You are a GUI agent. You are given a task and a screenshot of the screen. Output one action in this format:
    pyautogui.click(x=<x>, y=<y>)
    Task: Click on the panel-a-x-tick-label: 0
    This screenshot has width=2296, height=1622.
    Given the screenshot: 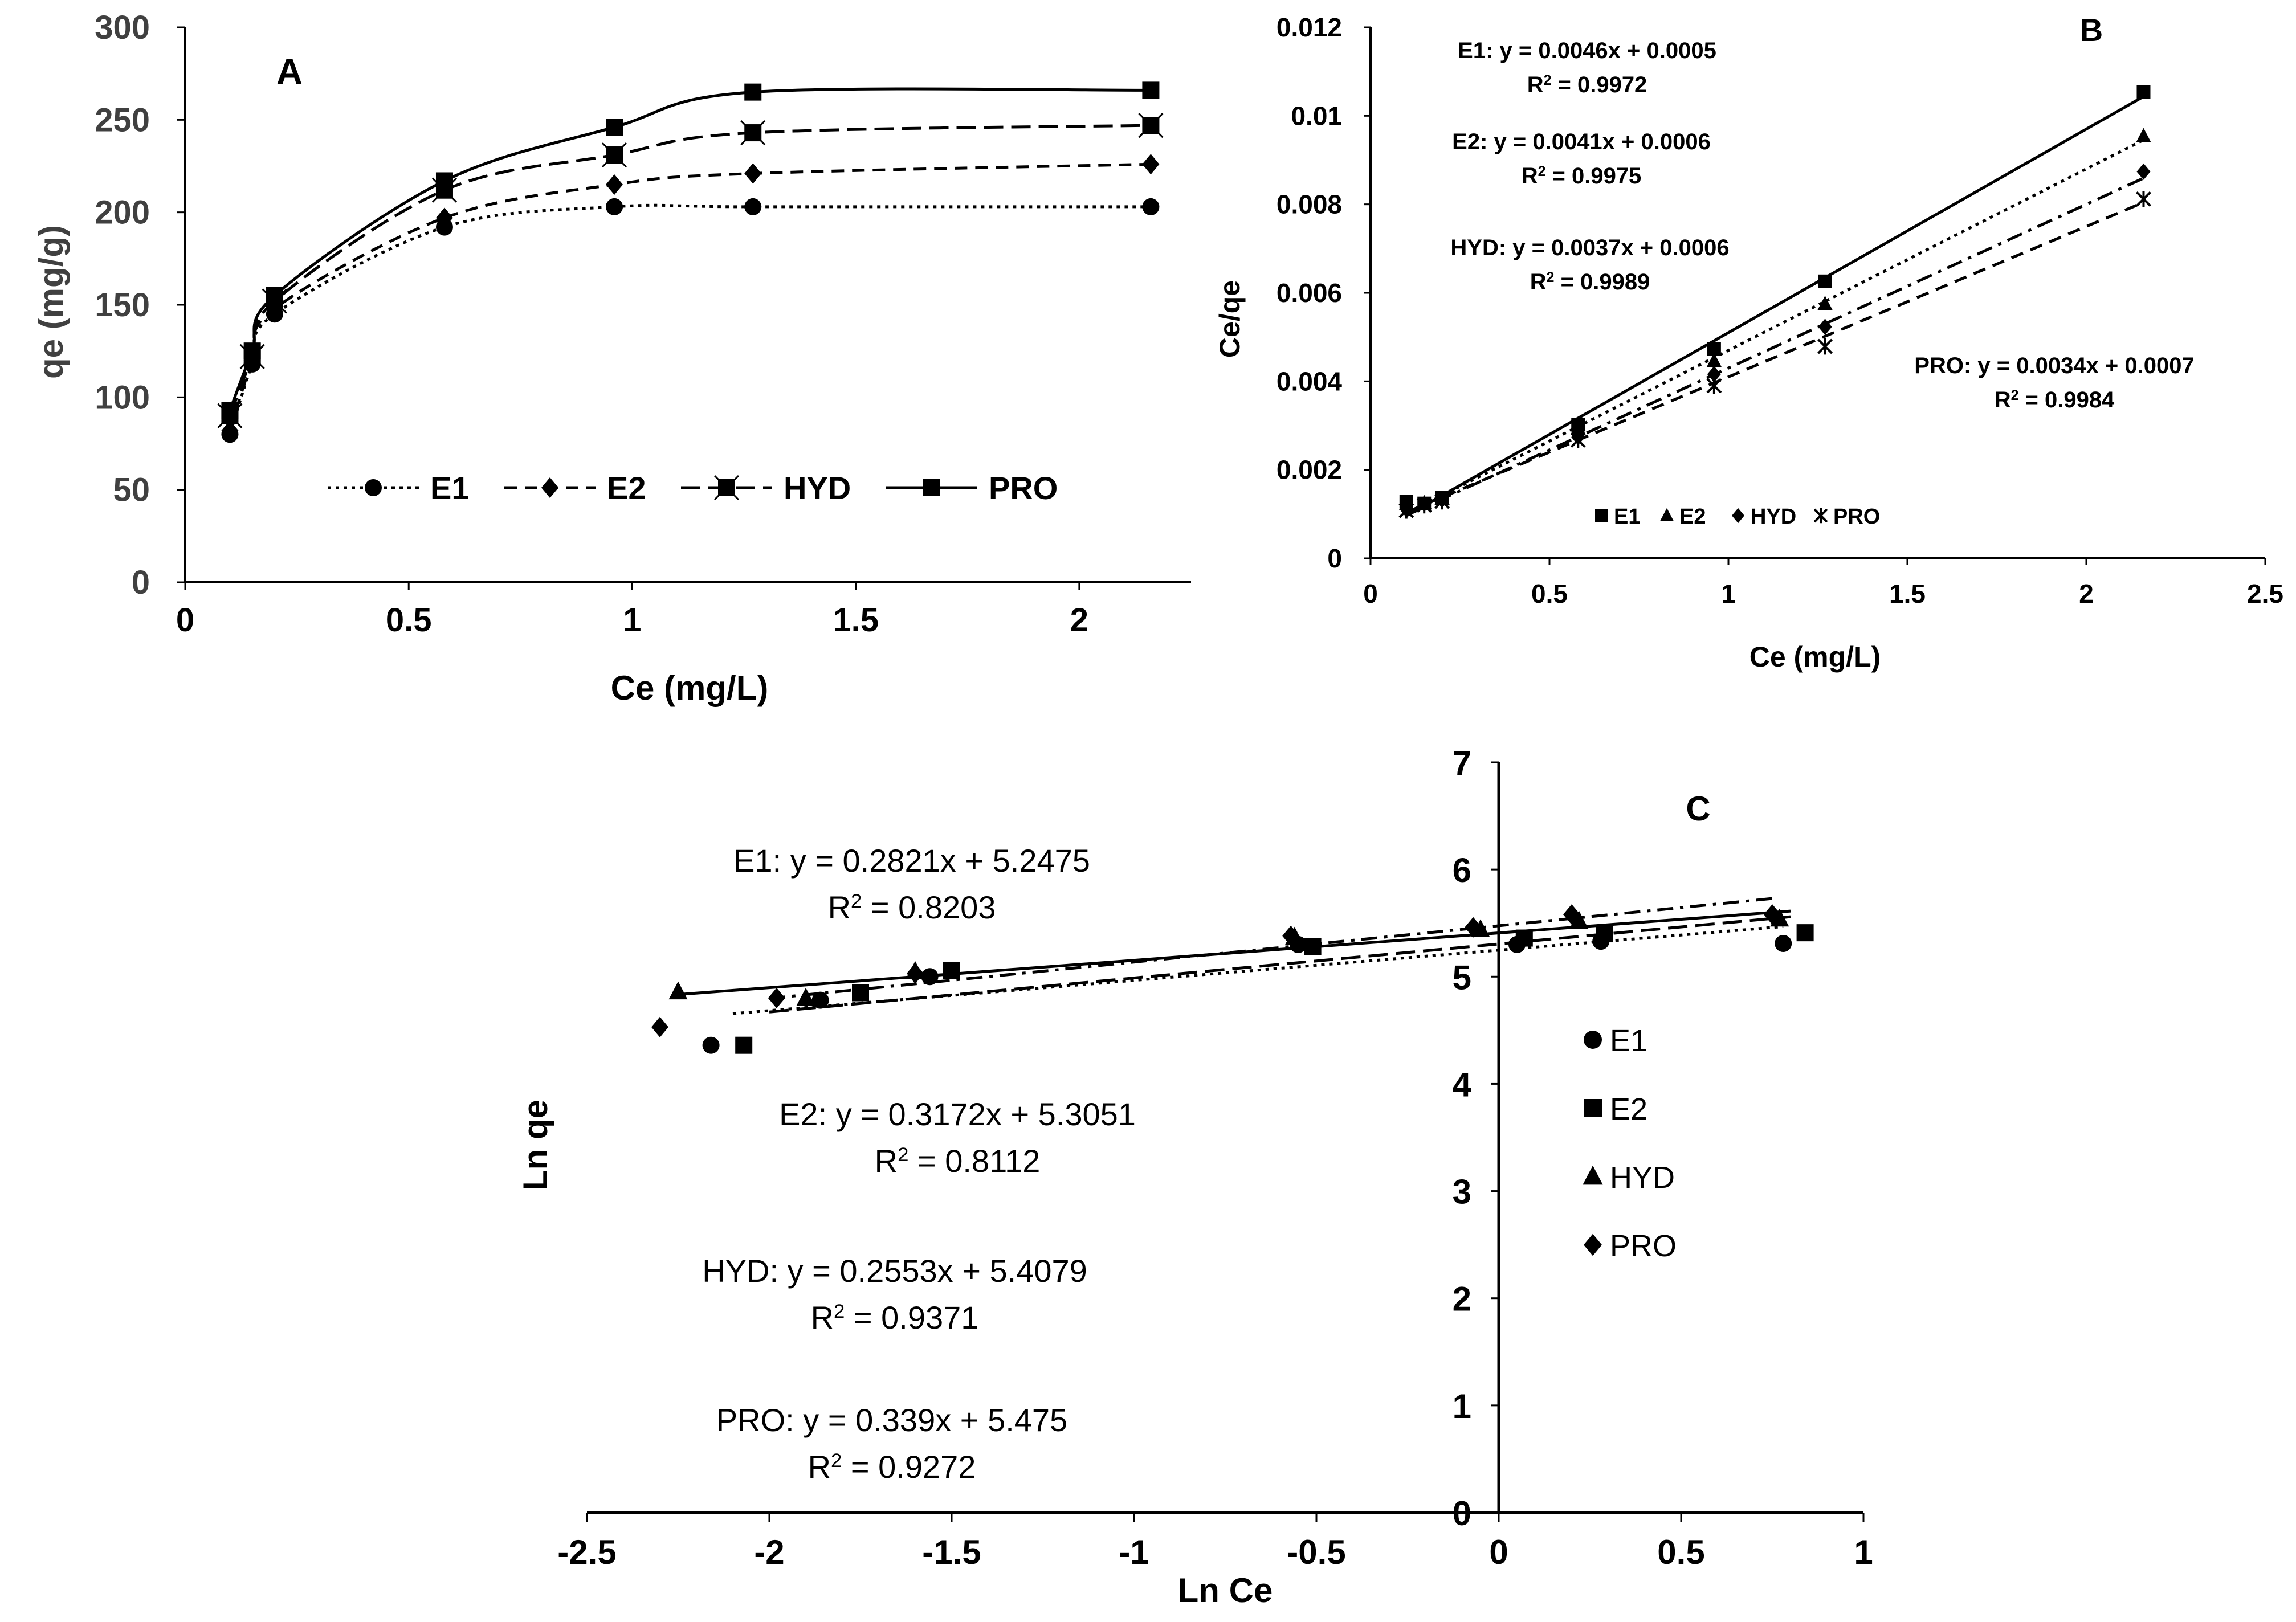 What is the action you would take?
    pyautogui.click(x=185, y=621)
    